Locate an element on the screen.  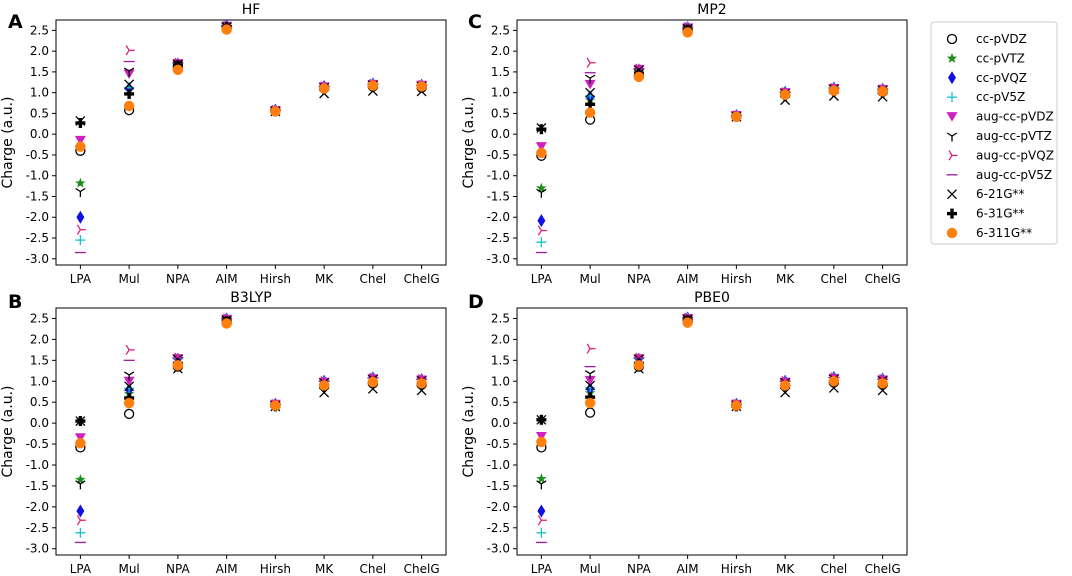
legend-item: cc-pVQZ is located at coordinates (987, 78).